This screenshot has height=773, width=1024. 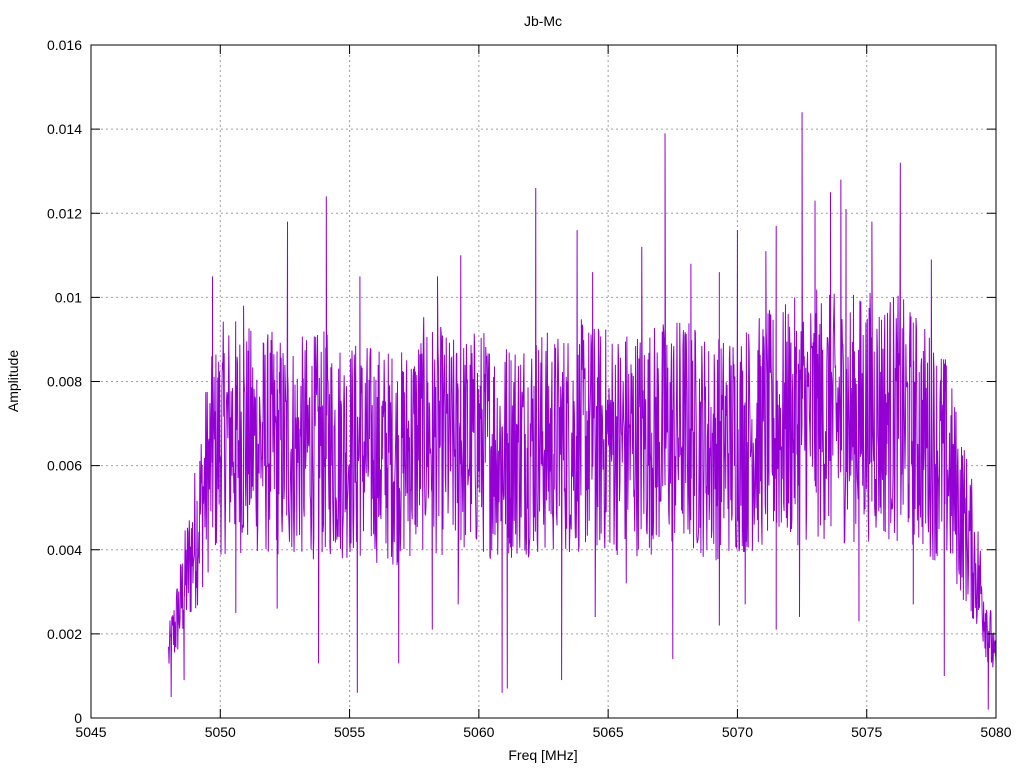 I want to click on x-tick-label: 5065, so click(x=608, y=732).